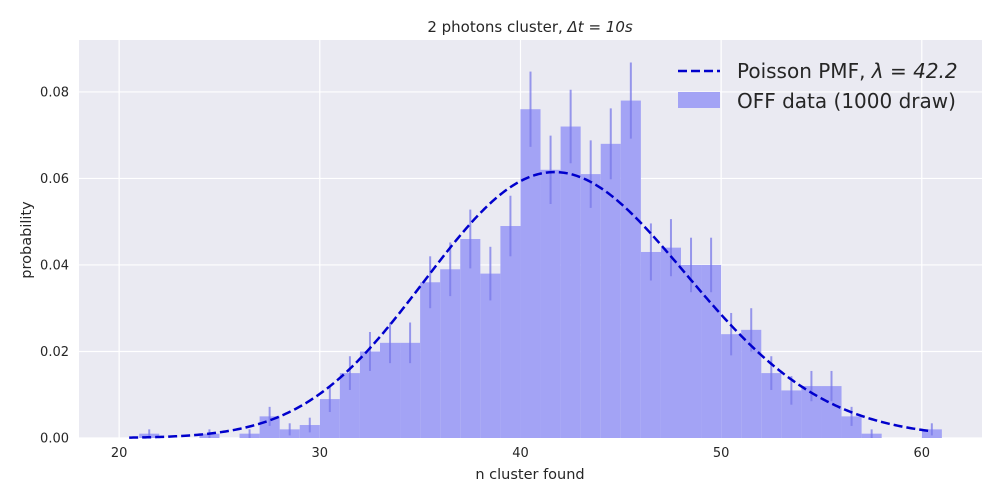 The image size is (1000, 500). Describe the element at coordinates (54, 352) in the screenshot. I see `y-tick-label: 0.02` at that location.